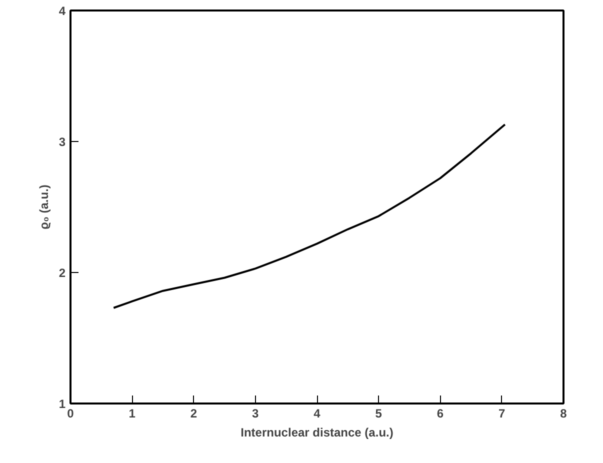  What do you see at coordinates (194, 413) in the screenshot?
I see `x-tick-label: 2` at bounding box center [194, 413].